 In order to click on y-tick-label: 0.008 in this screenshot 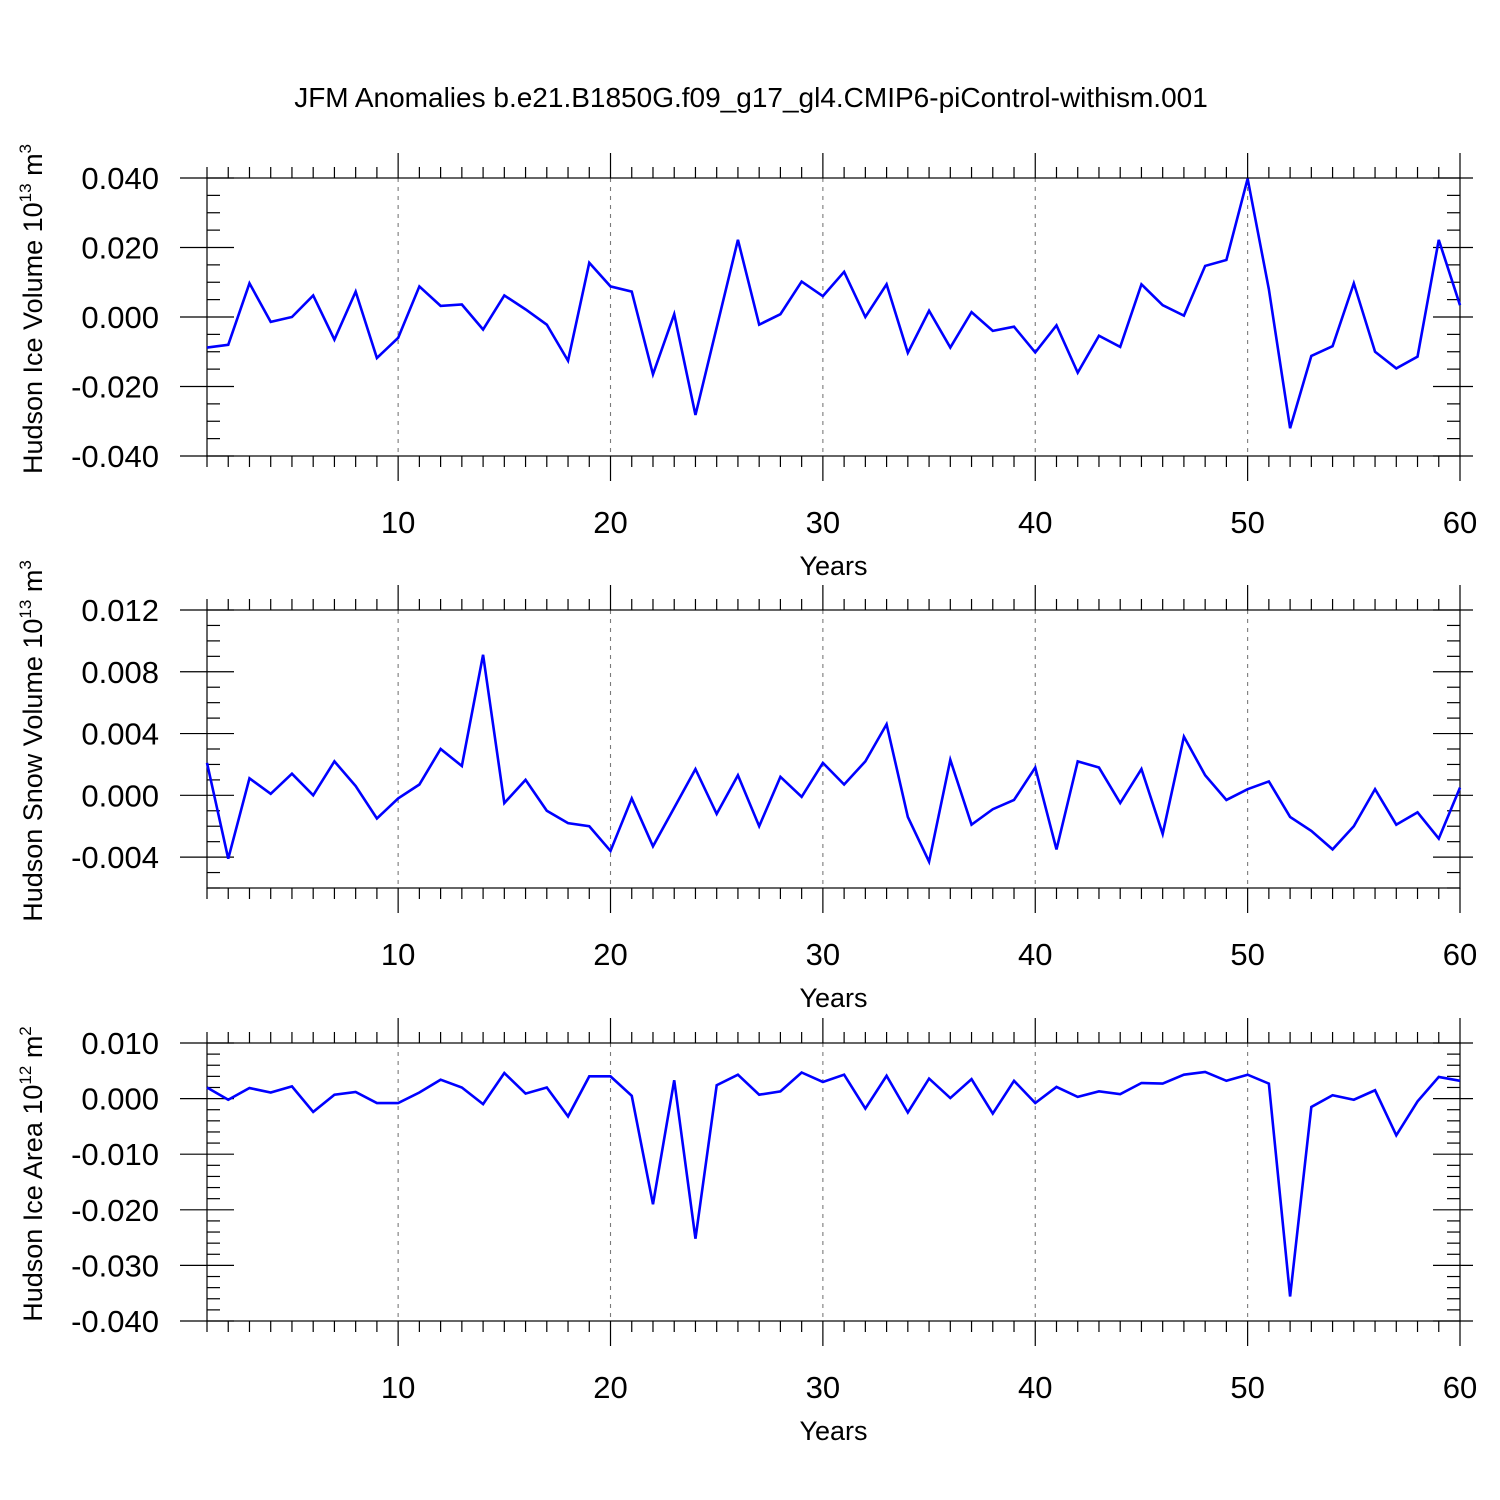, I will do `click(120, 672)`.